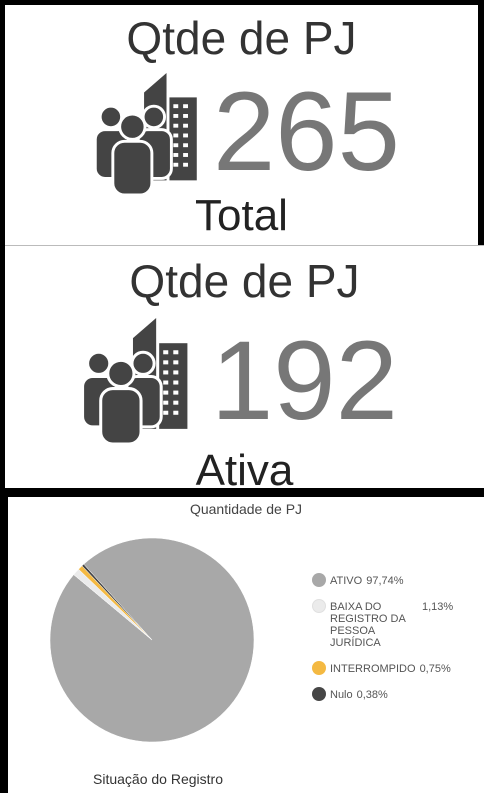  What do you see at coordinates (368, 625) in the screenshot?
I see `legend-label: BAIXA DO REGISTRO DA PESSOA JURÍDICA` at bounding box center [368, 625].